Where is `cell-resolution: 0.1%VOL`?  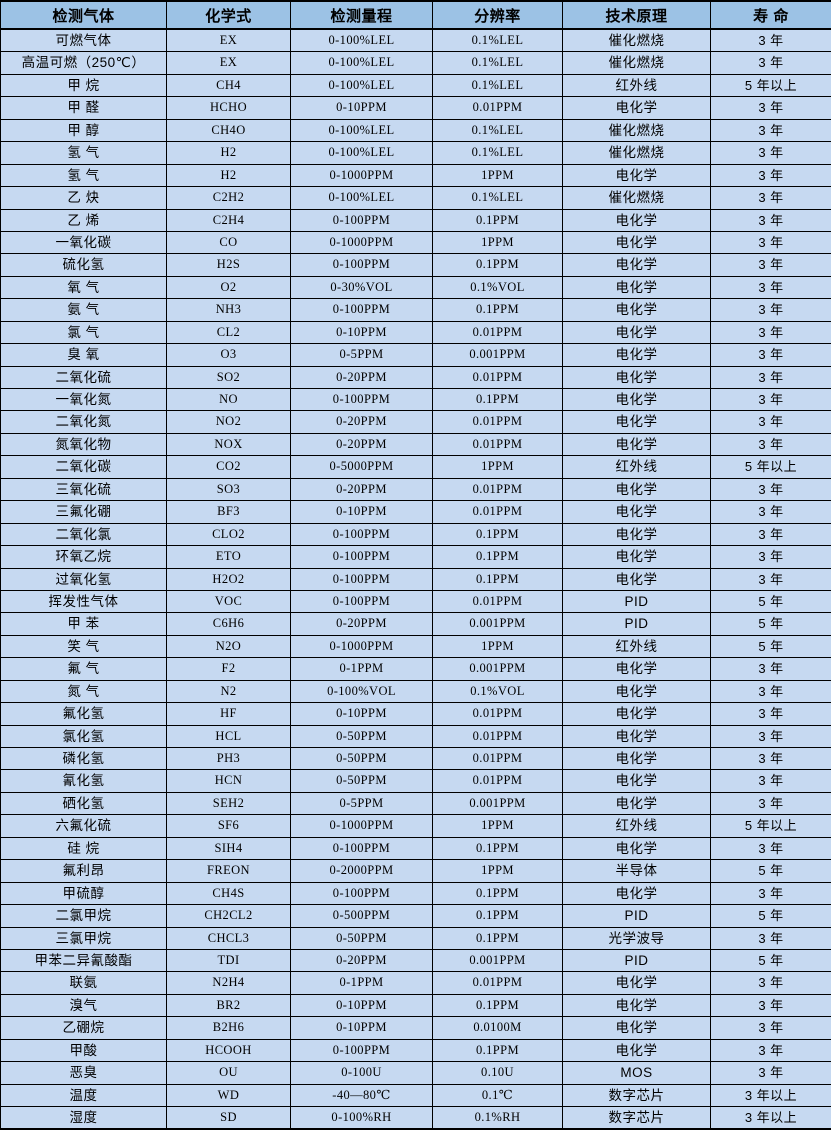 cell-resolution: 0.1%VOL is located at coordinates (498, 287).